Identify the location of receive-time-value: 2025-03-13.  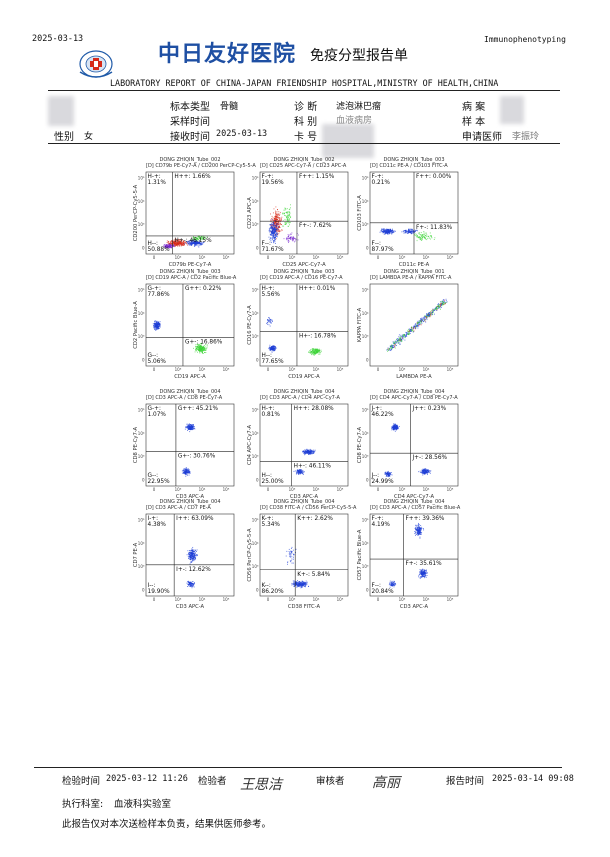
(242, 134).